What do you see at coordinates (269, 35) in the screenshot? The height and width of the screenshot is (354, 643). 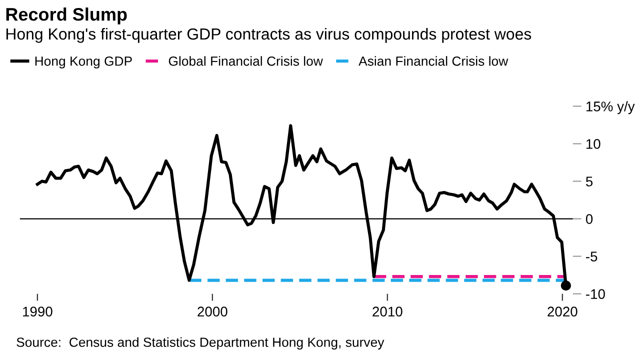 I see `chart-subtitle: Hong Kong's first-quarter GDP contracts as virus compounds protest woes` at bounding box center [269, 35].